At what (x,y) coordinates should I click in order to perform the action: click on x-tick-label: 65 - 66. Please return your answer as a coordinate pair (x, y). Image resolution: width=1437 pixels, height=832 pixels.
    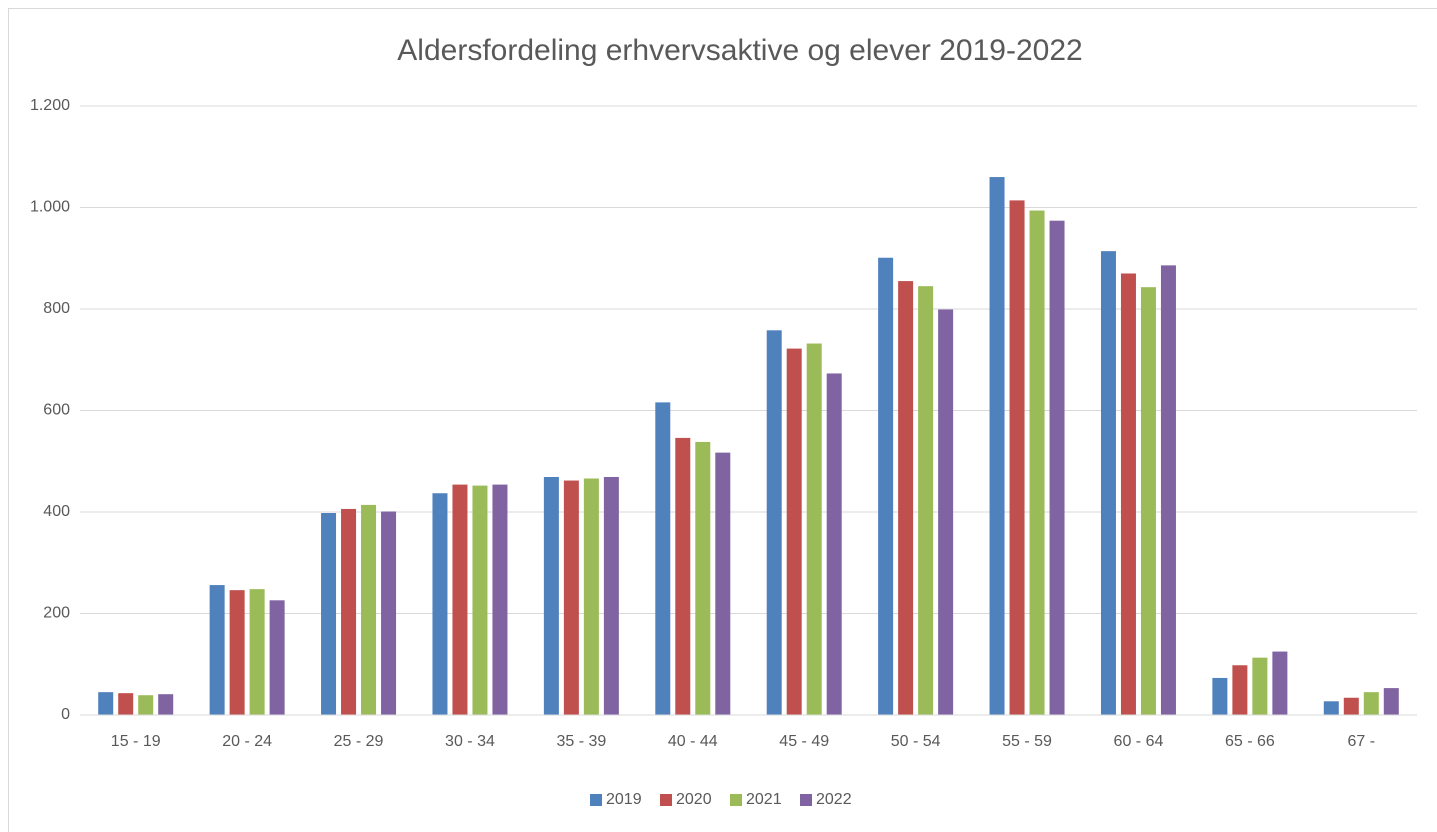
    Looking at the image, I should click on (1250, 741).